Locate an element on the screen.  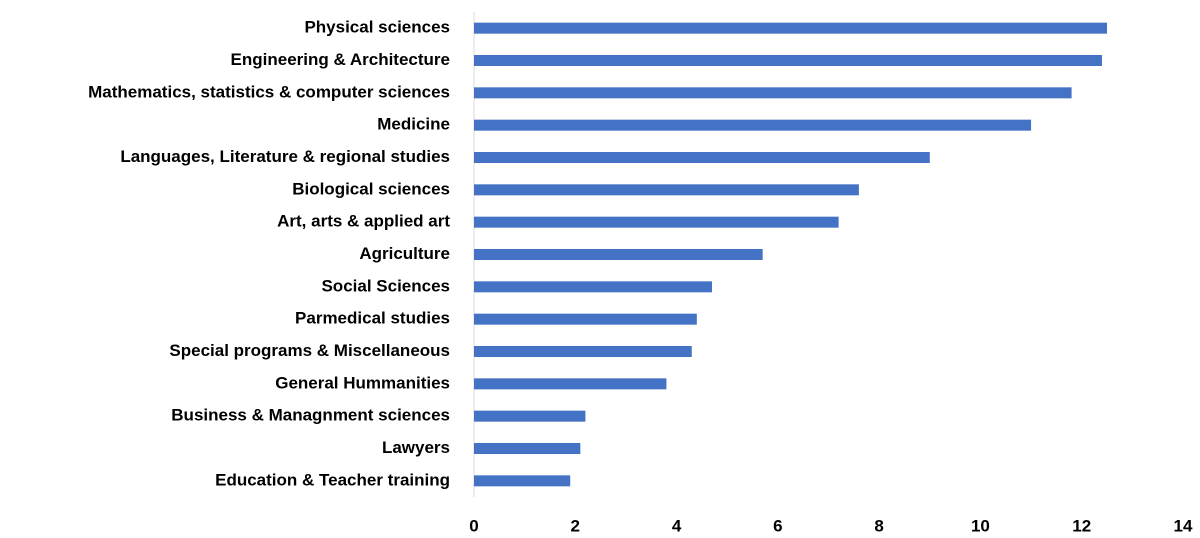
y-tick-label: Special programs & Miscellaneous is located at coordinates (309, 350).